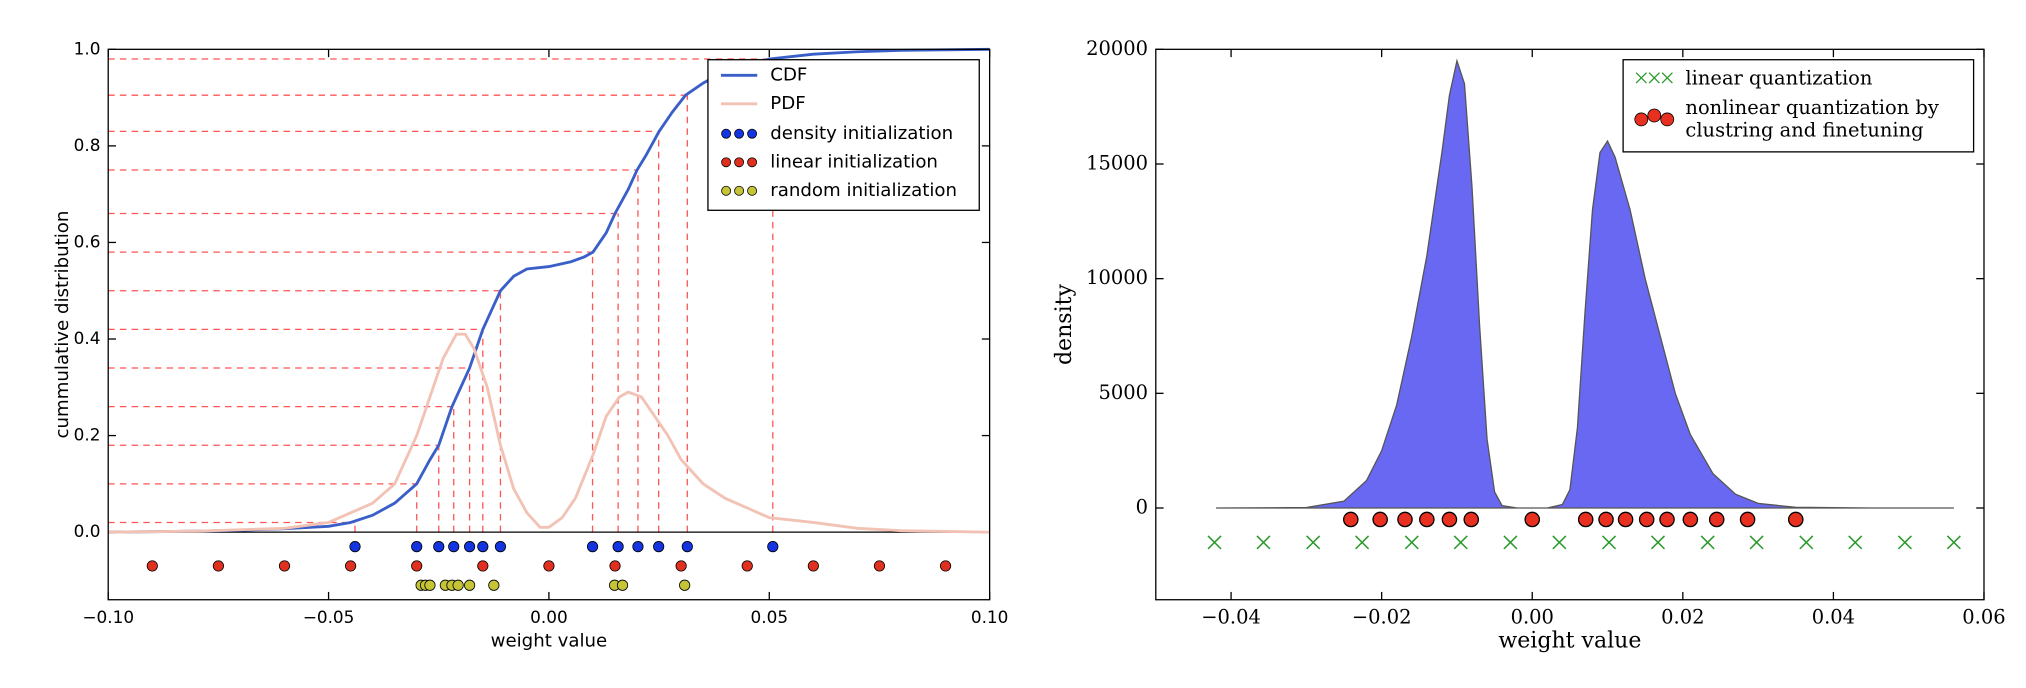 The width and height of the screenshot is (2026, 688). What do you see at coordinates (1117, 277) in the screenshot?
I see `y-tick-label: 10000` at bounding box center [1117, 277].